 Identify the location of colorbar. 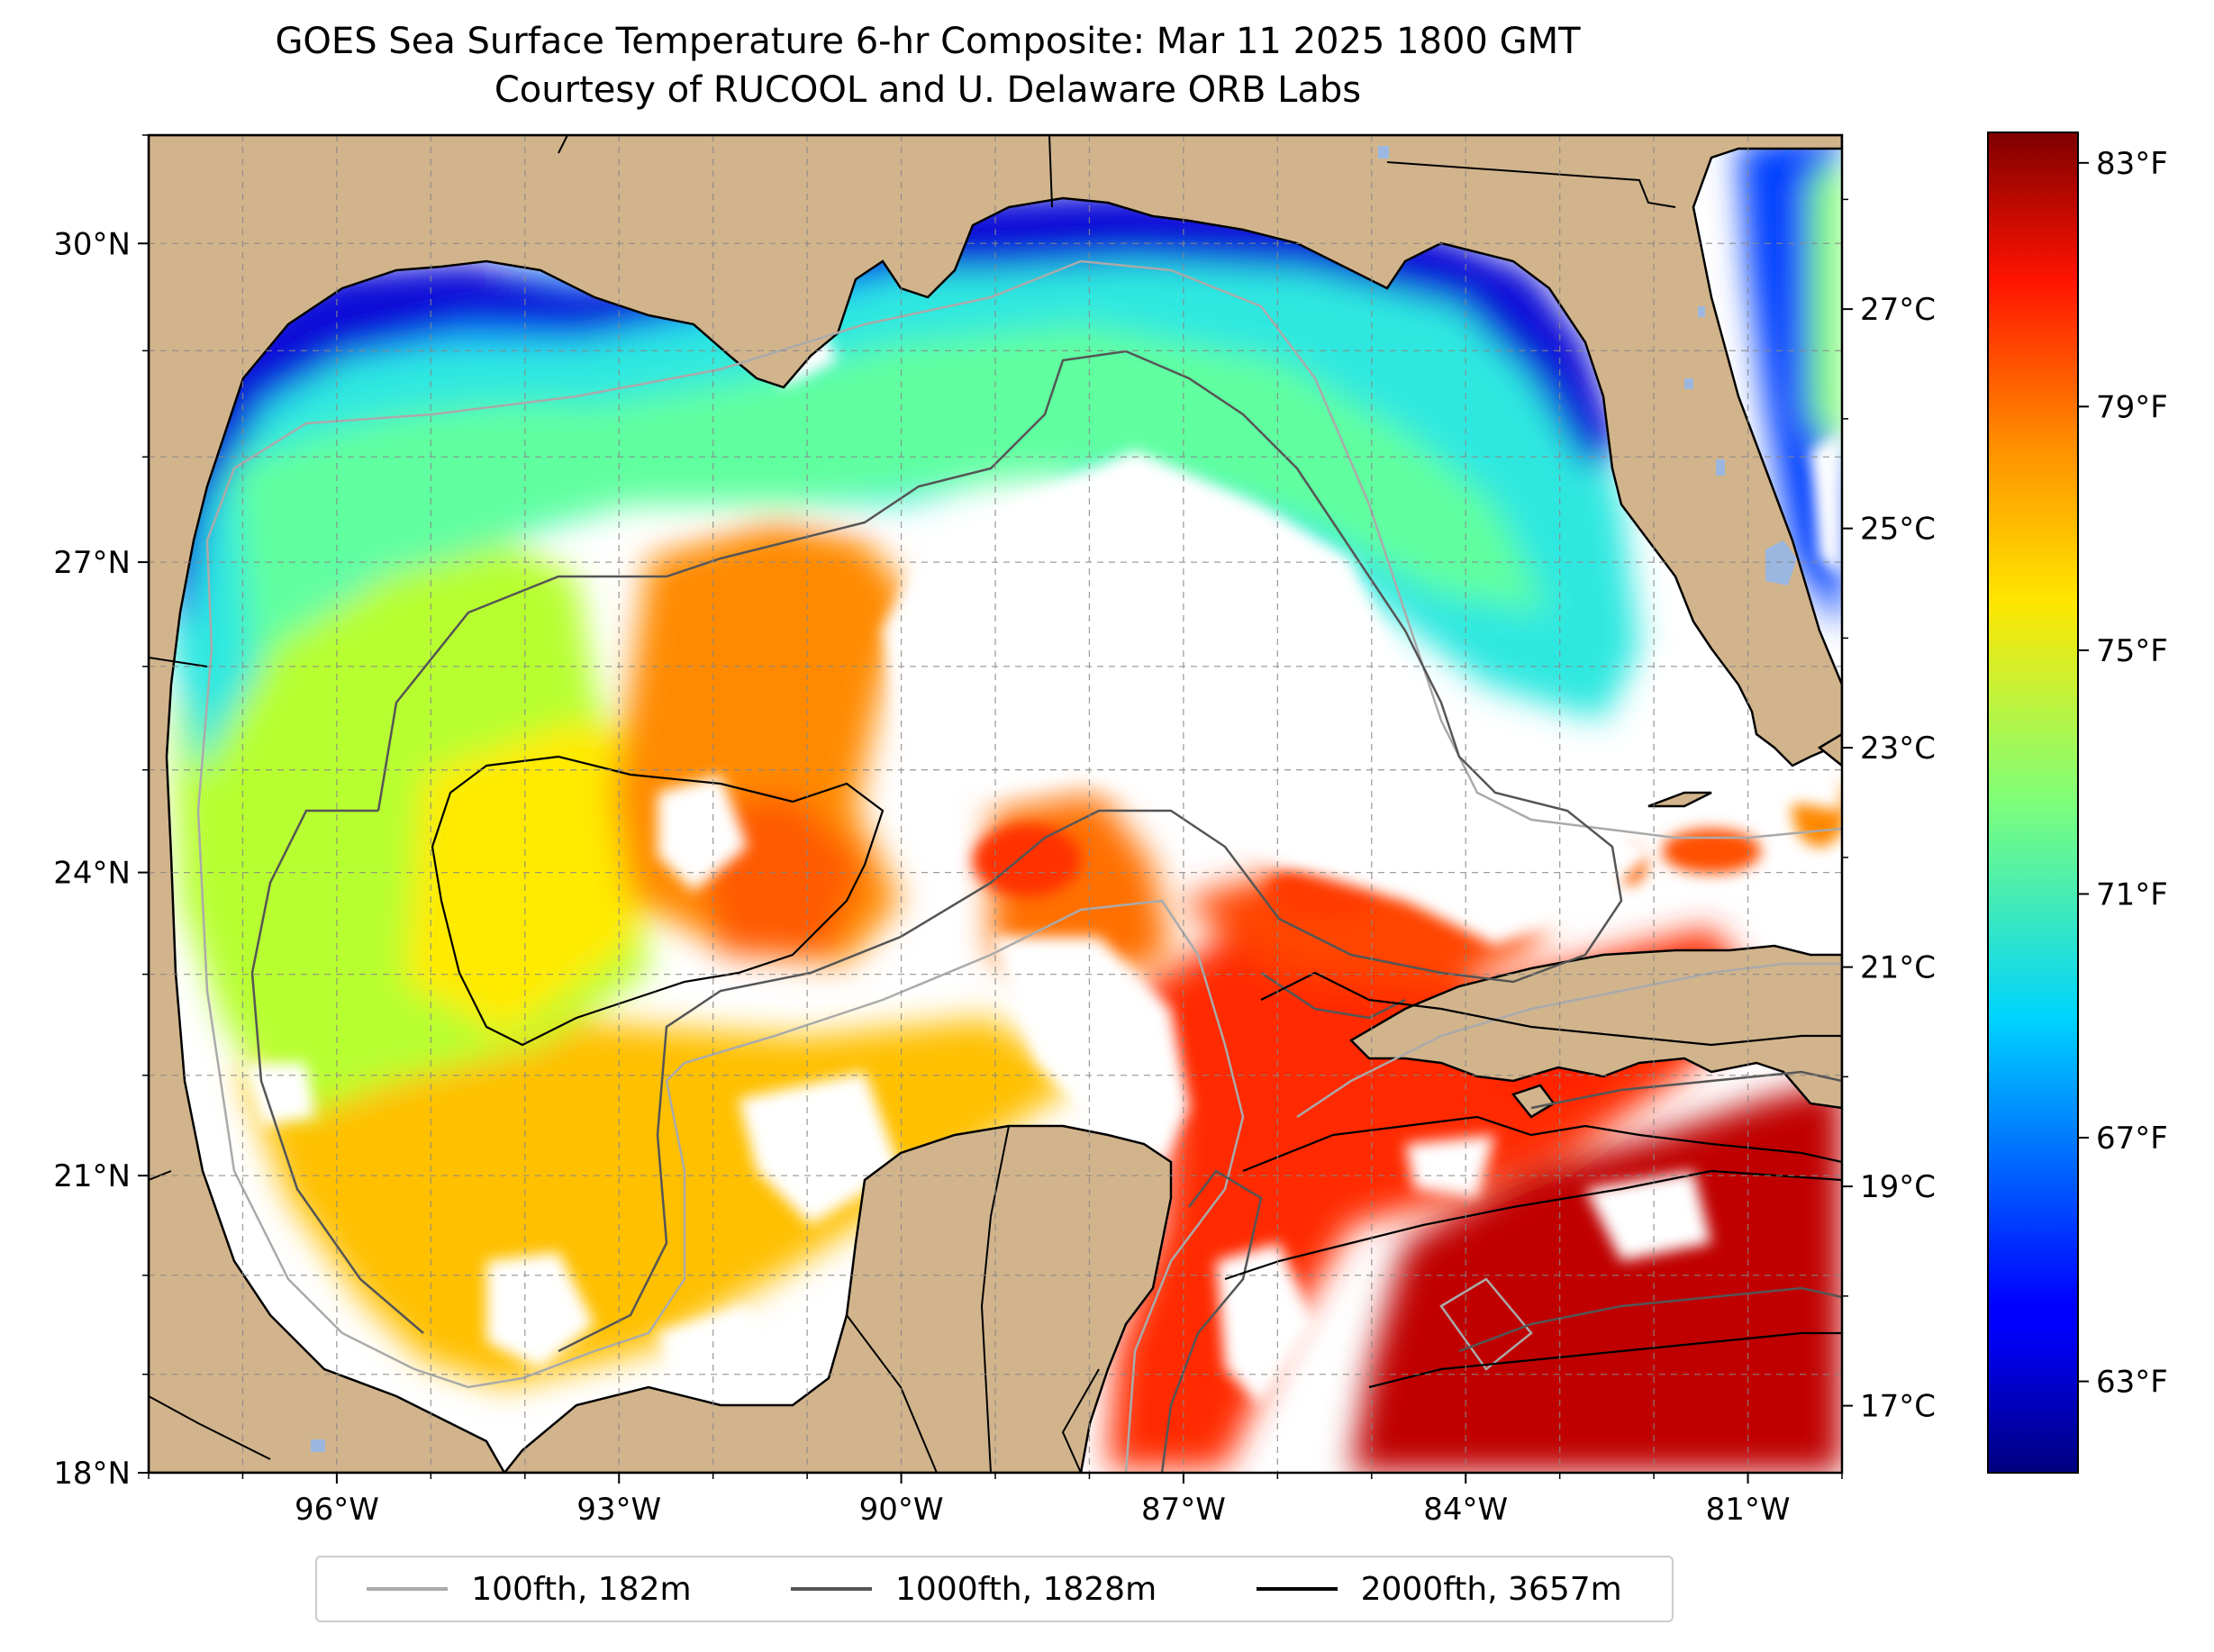
(2033, 803).